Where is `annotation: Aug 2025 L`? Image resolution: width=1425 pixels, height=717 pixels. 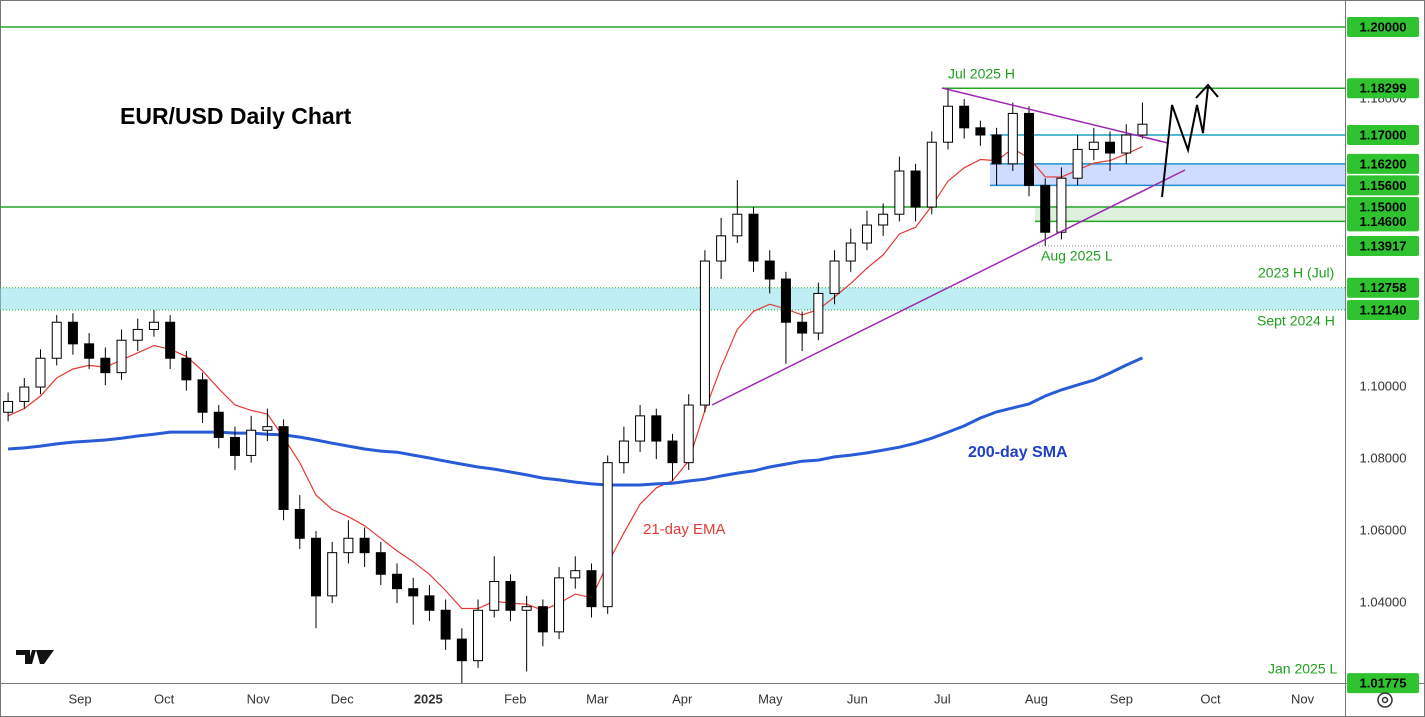 annotation: Aug 2025 L is located at coordinates (1077, 256).